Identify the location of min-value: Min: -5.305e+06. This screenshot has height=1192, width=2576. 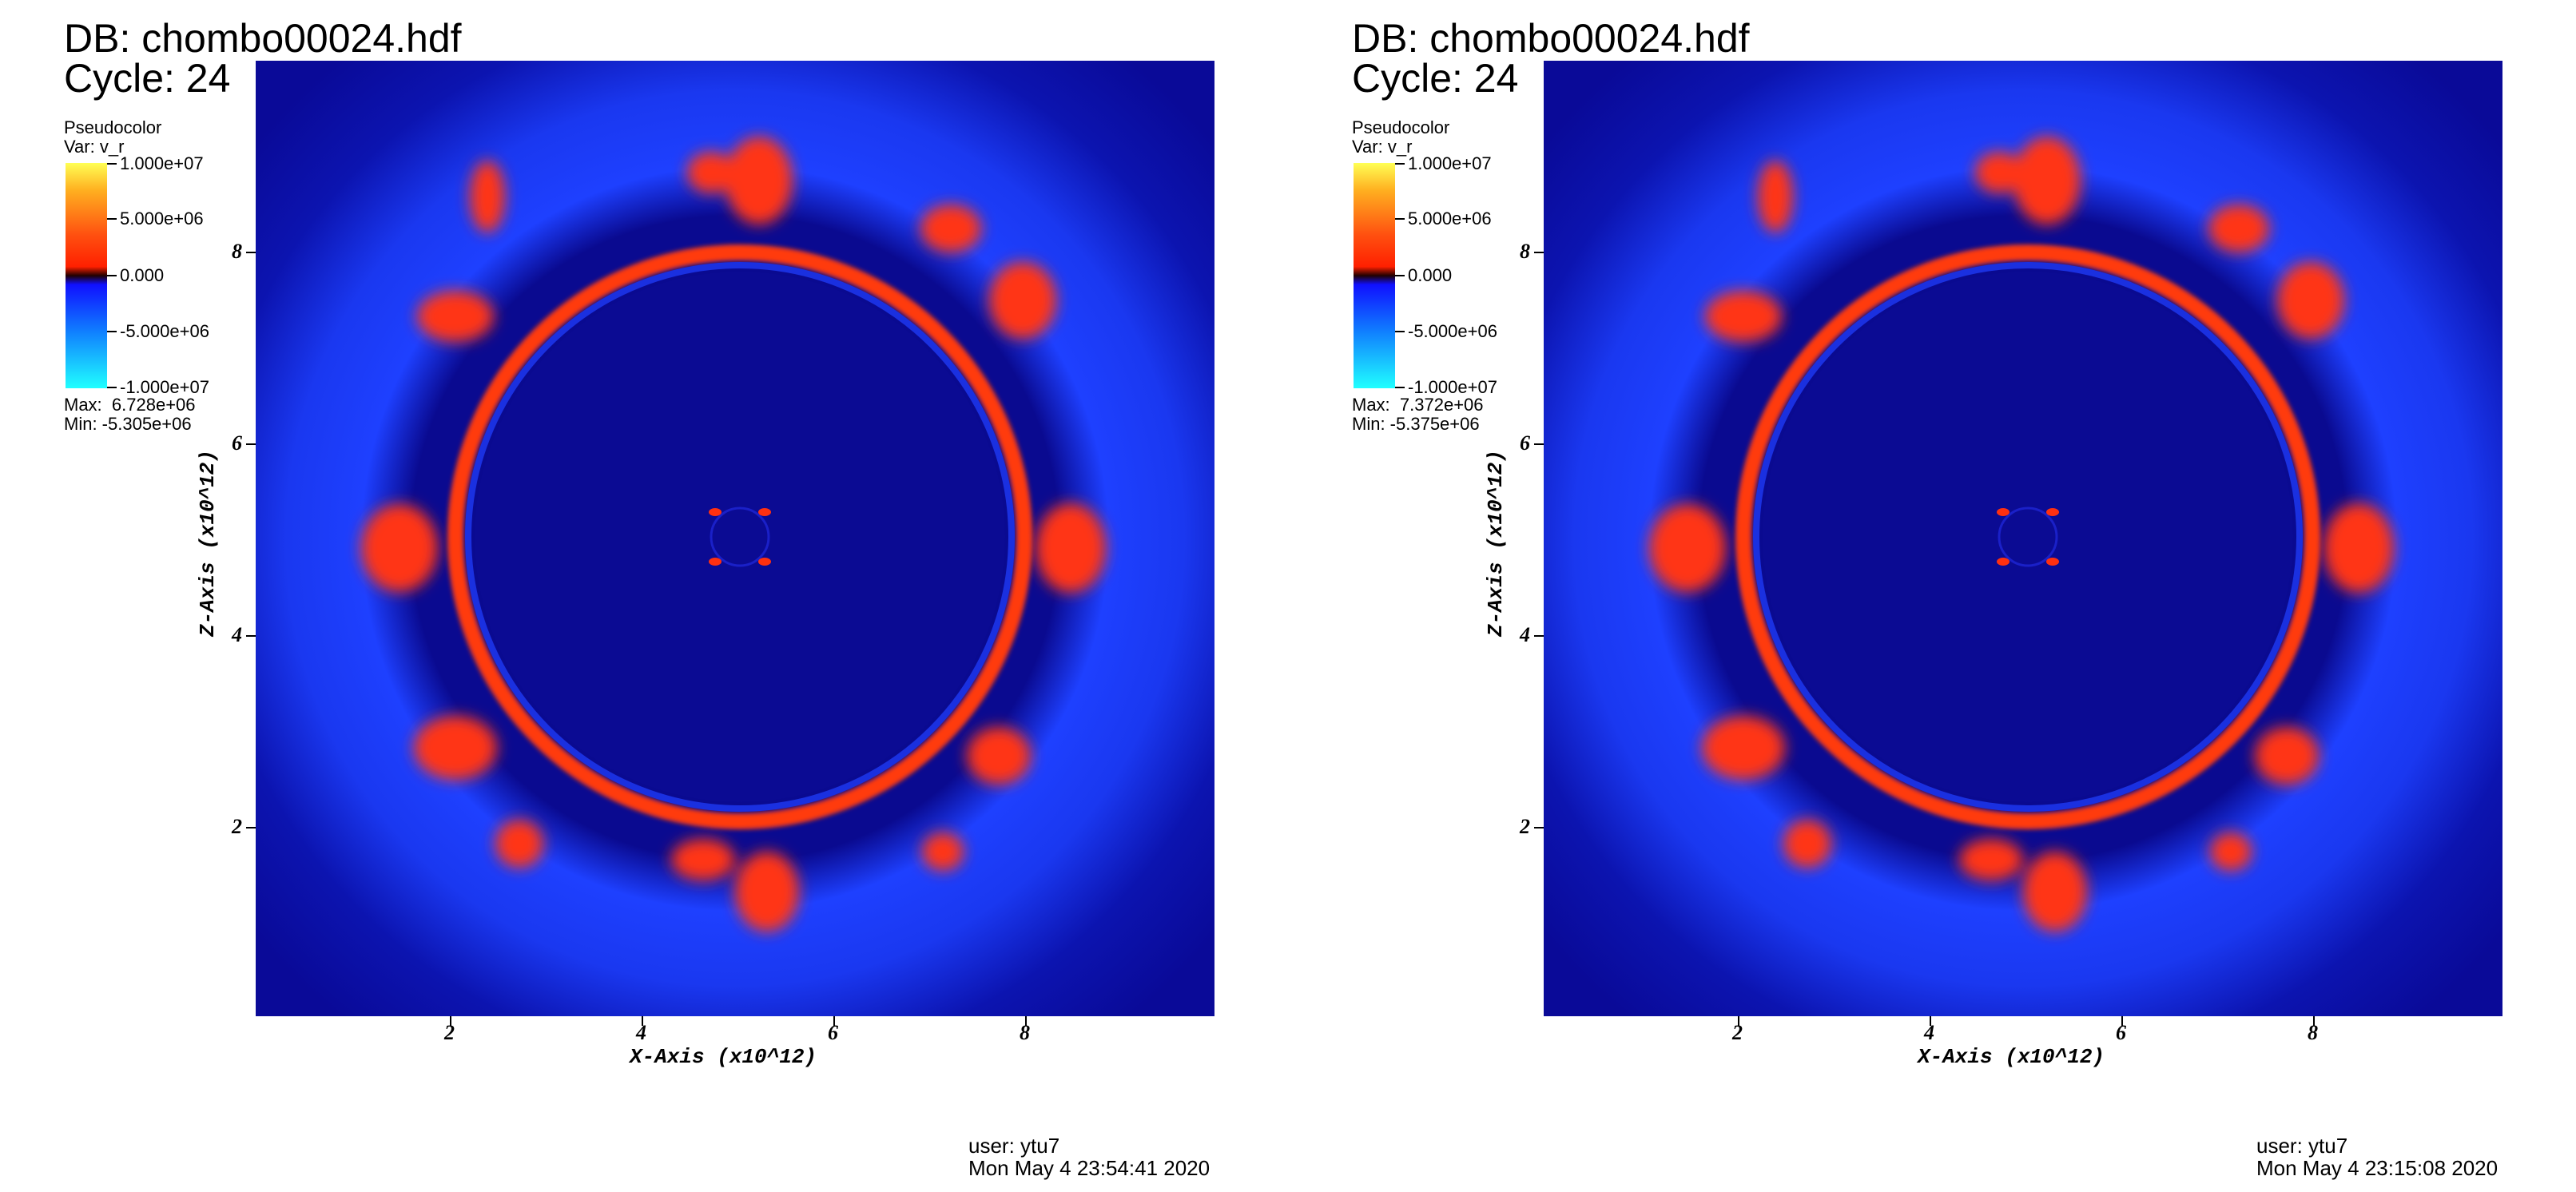
(128, 424).